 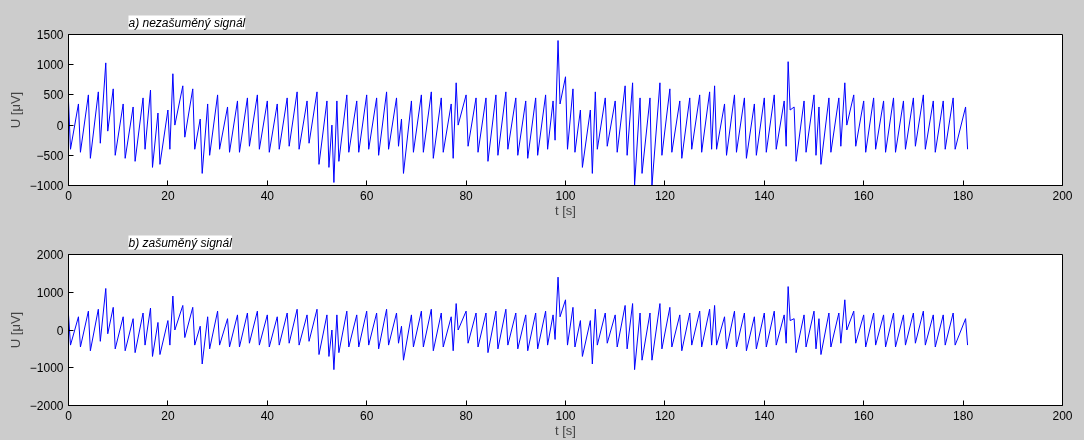 What do you see at coordinates (46, 406) in the screenshot?
I see `y-tick-label: −2000` at bounding box center [46, 406].